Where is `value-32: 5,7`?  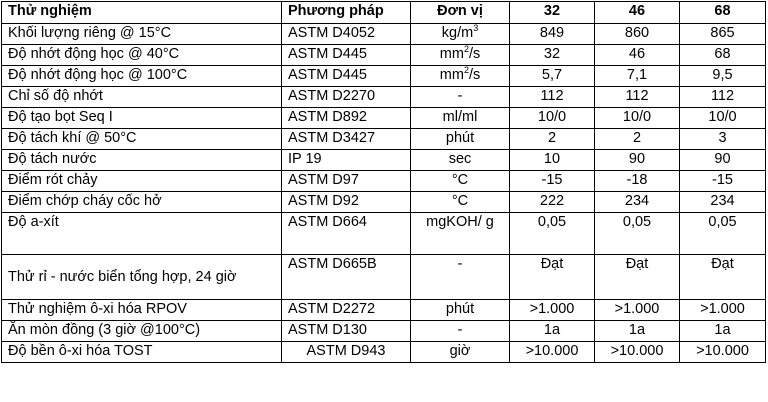 value-32: 5,7 is located at coordinates (552, 76).